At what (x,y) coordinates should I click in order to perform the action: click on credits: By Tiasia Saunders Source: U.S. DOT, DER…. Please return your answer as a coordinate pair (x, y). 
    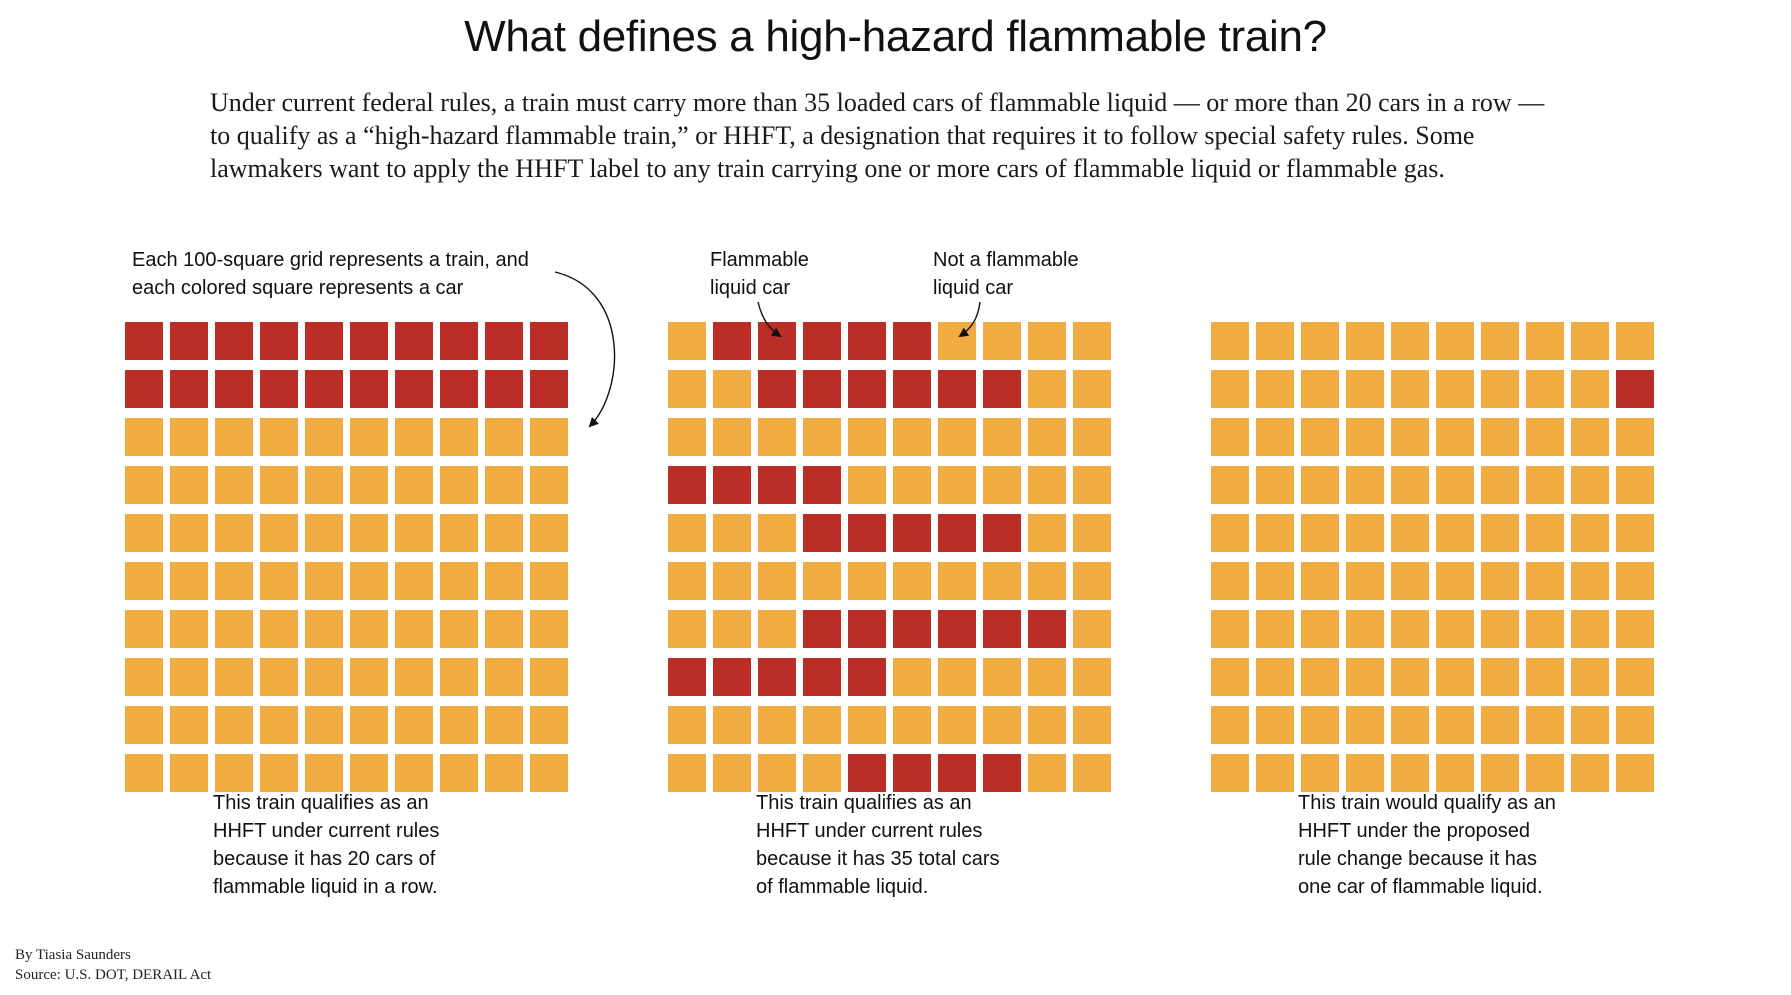
    Looking at the image, I should click on (113, 965).